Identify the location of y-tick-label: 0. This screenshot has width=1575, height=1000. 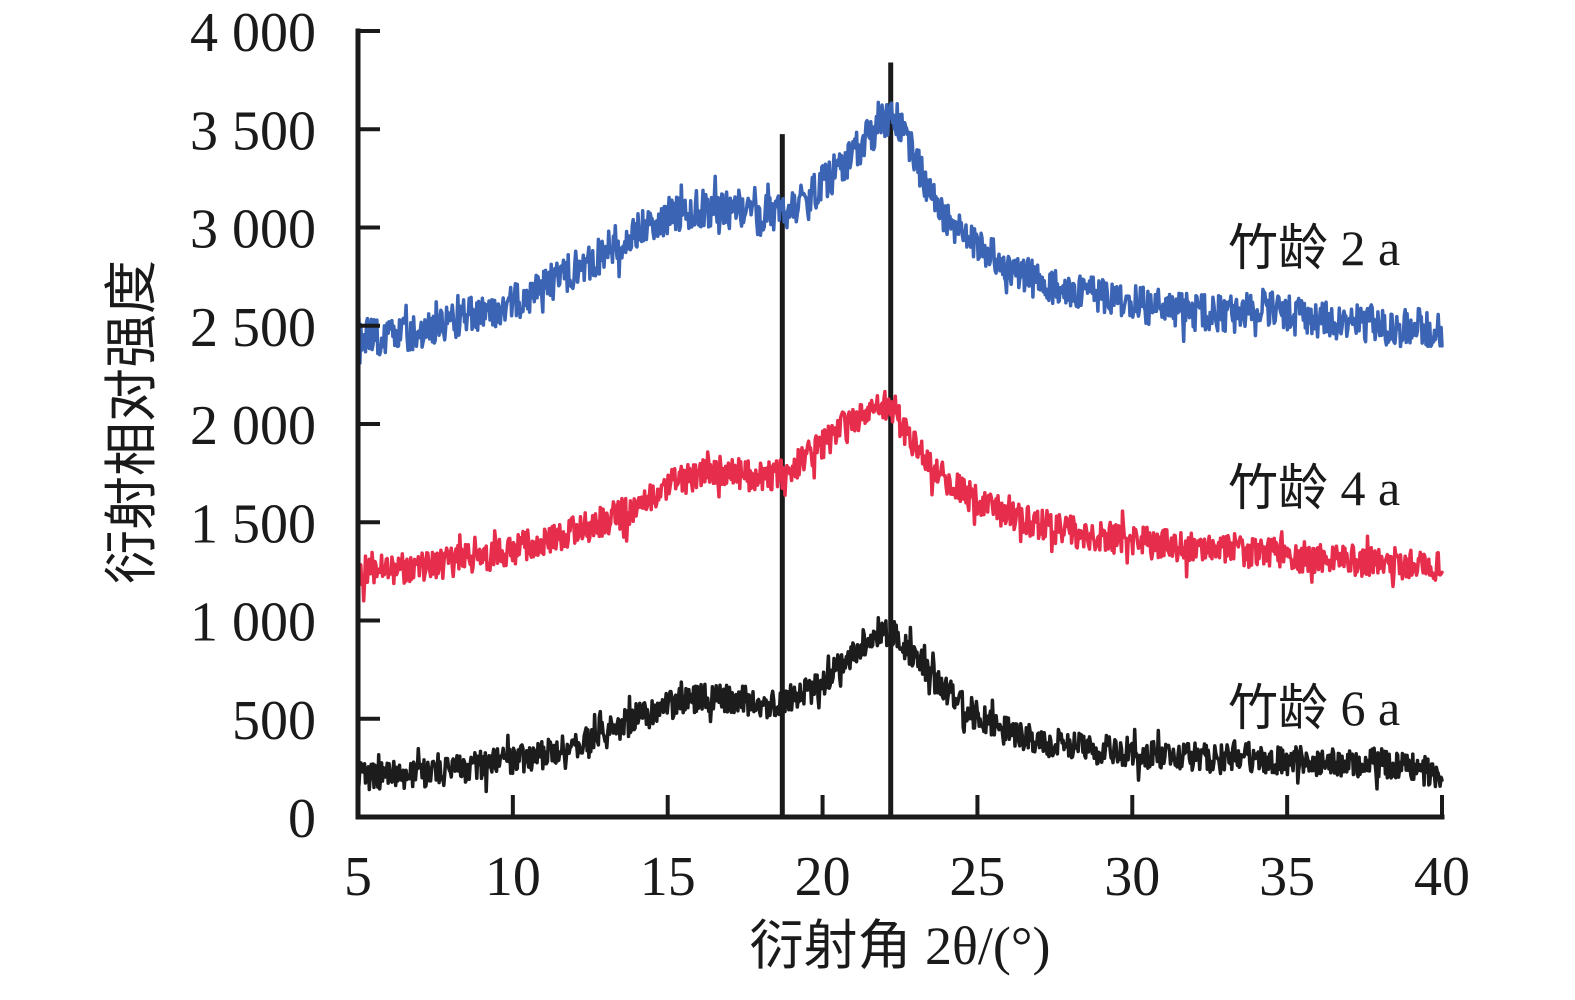
(302, 819).